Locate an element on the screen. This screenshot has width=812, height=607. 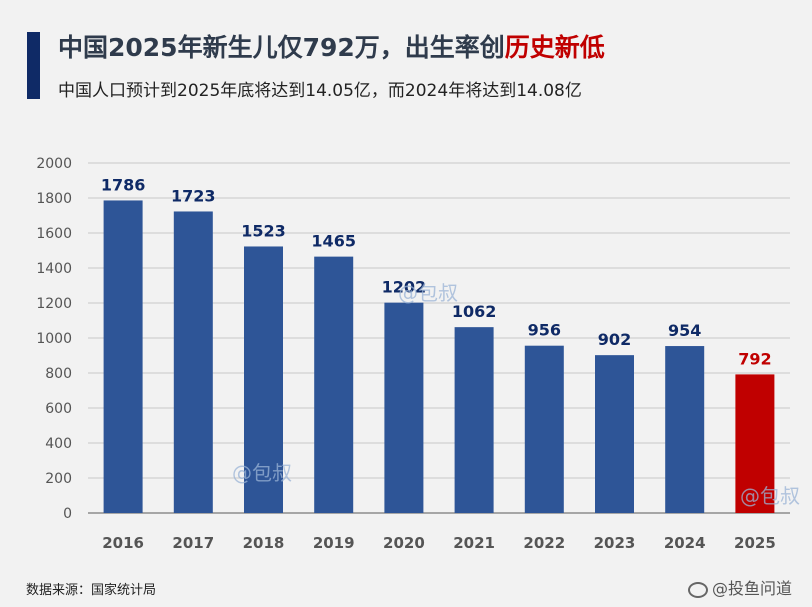
data-label: 1786 is located at coordinates (123, 184).